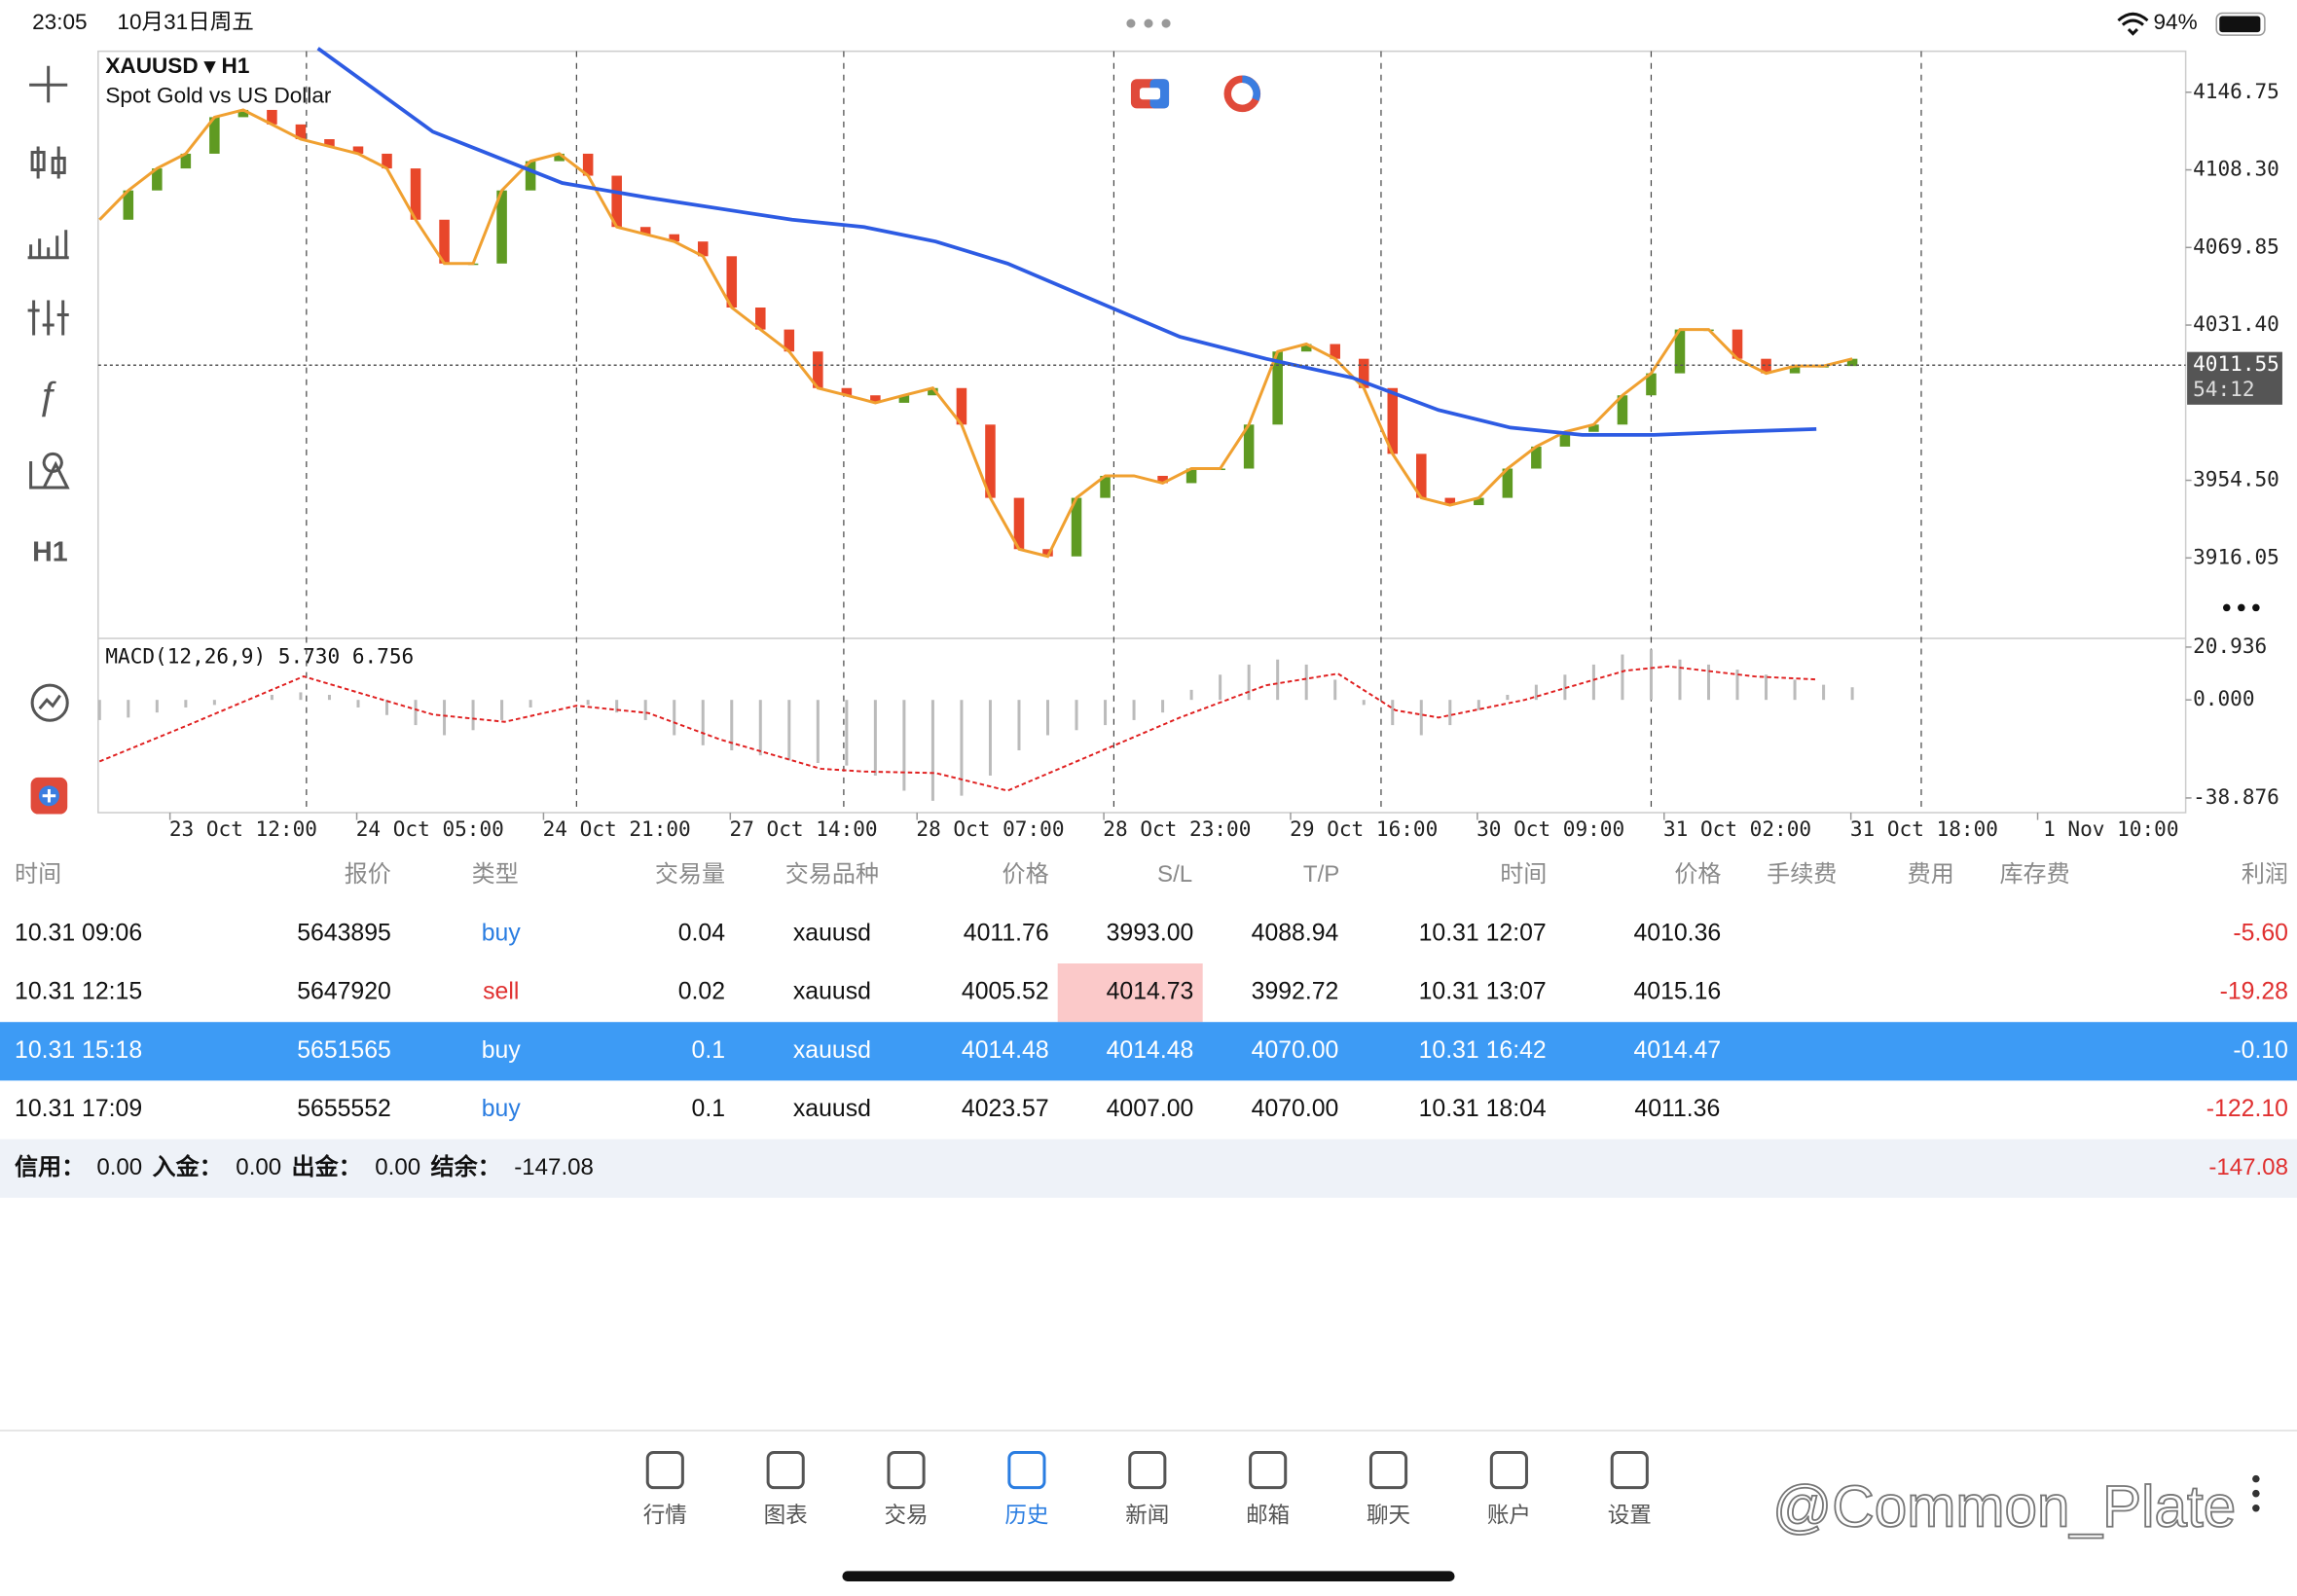 The width and height of the screenshot is (2297, 1596). Describe the element at coordinates (78, 992) in the screenshot. I see `cell-open-time: 10.31 12:15` at that location.